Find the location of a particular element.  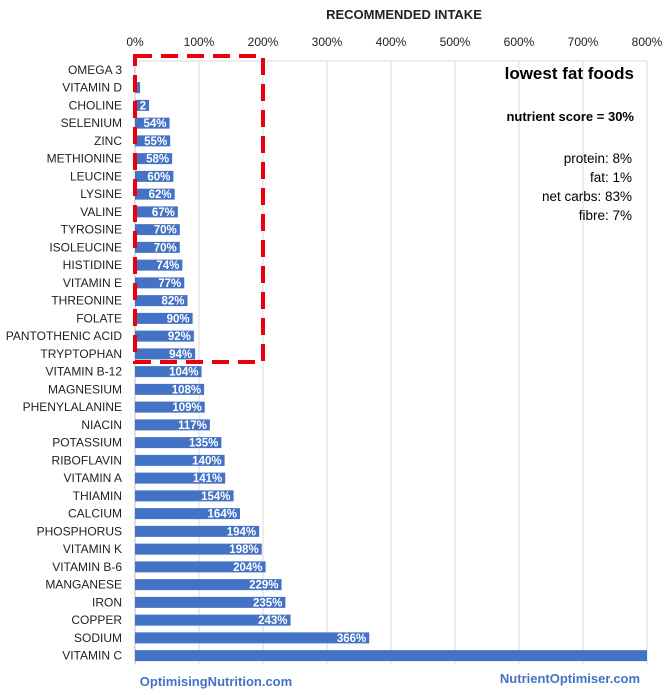

category-label: RIBOFLAVIN is located at coordinates (87, 460).